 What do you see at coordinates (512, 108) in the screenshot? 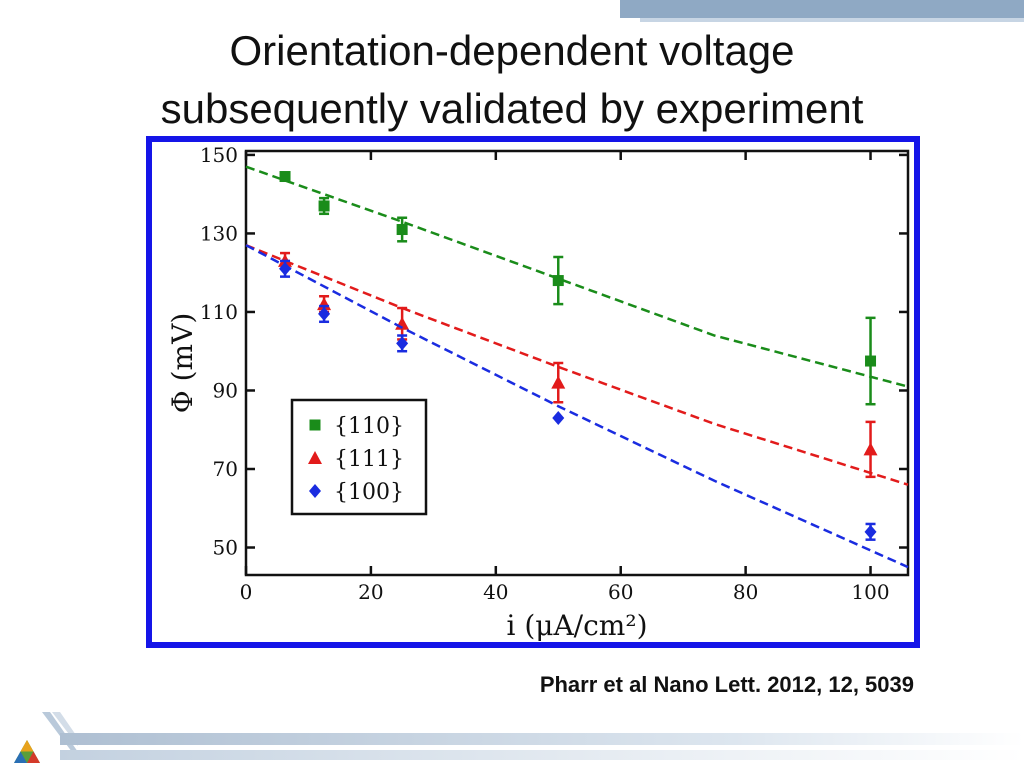
I see `slide-title-line-2: subsequently validated by experiment` at bounding box center [512, 108].